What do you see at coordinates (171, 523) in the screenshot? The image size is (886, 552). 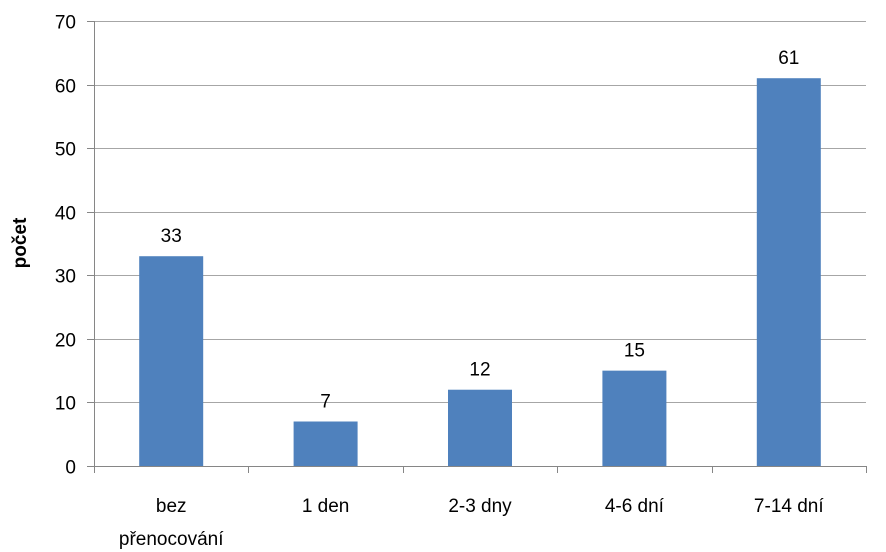 I see `x-tick-label: bez přenocování` at bounding box center [171, 523].